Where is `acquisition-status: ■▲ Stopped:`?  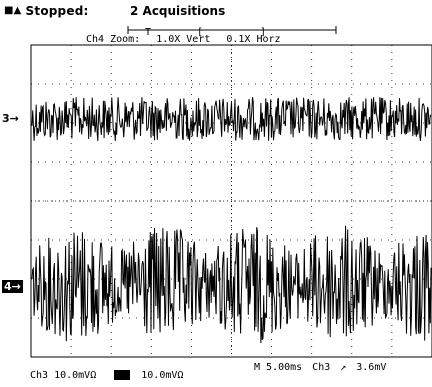
acquisition-status: ■▲ Stopped: is located at coordinates (46, 11).